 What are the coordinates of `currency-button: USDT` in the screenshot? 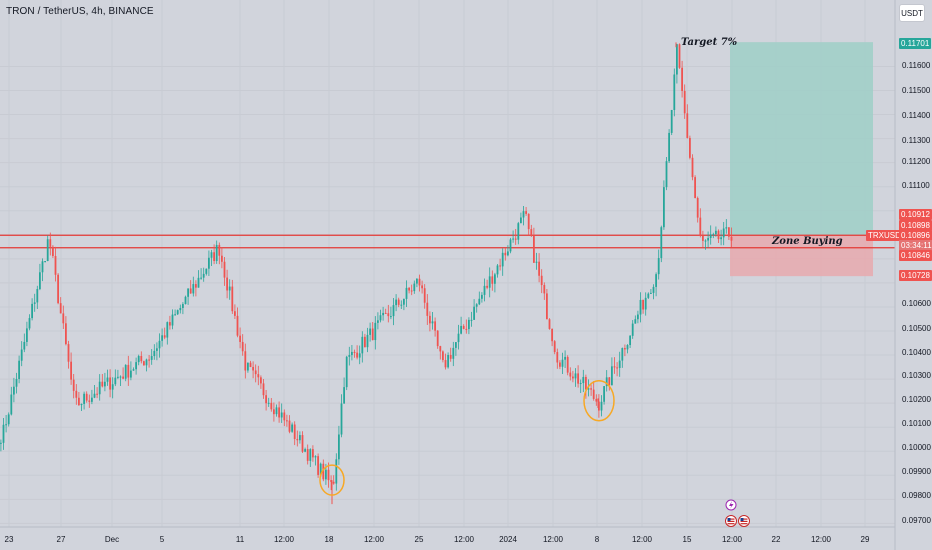 It's located at (912, 13).